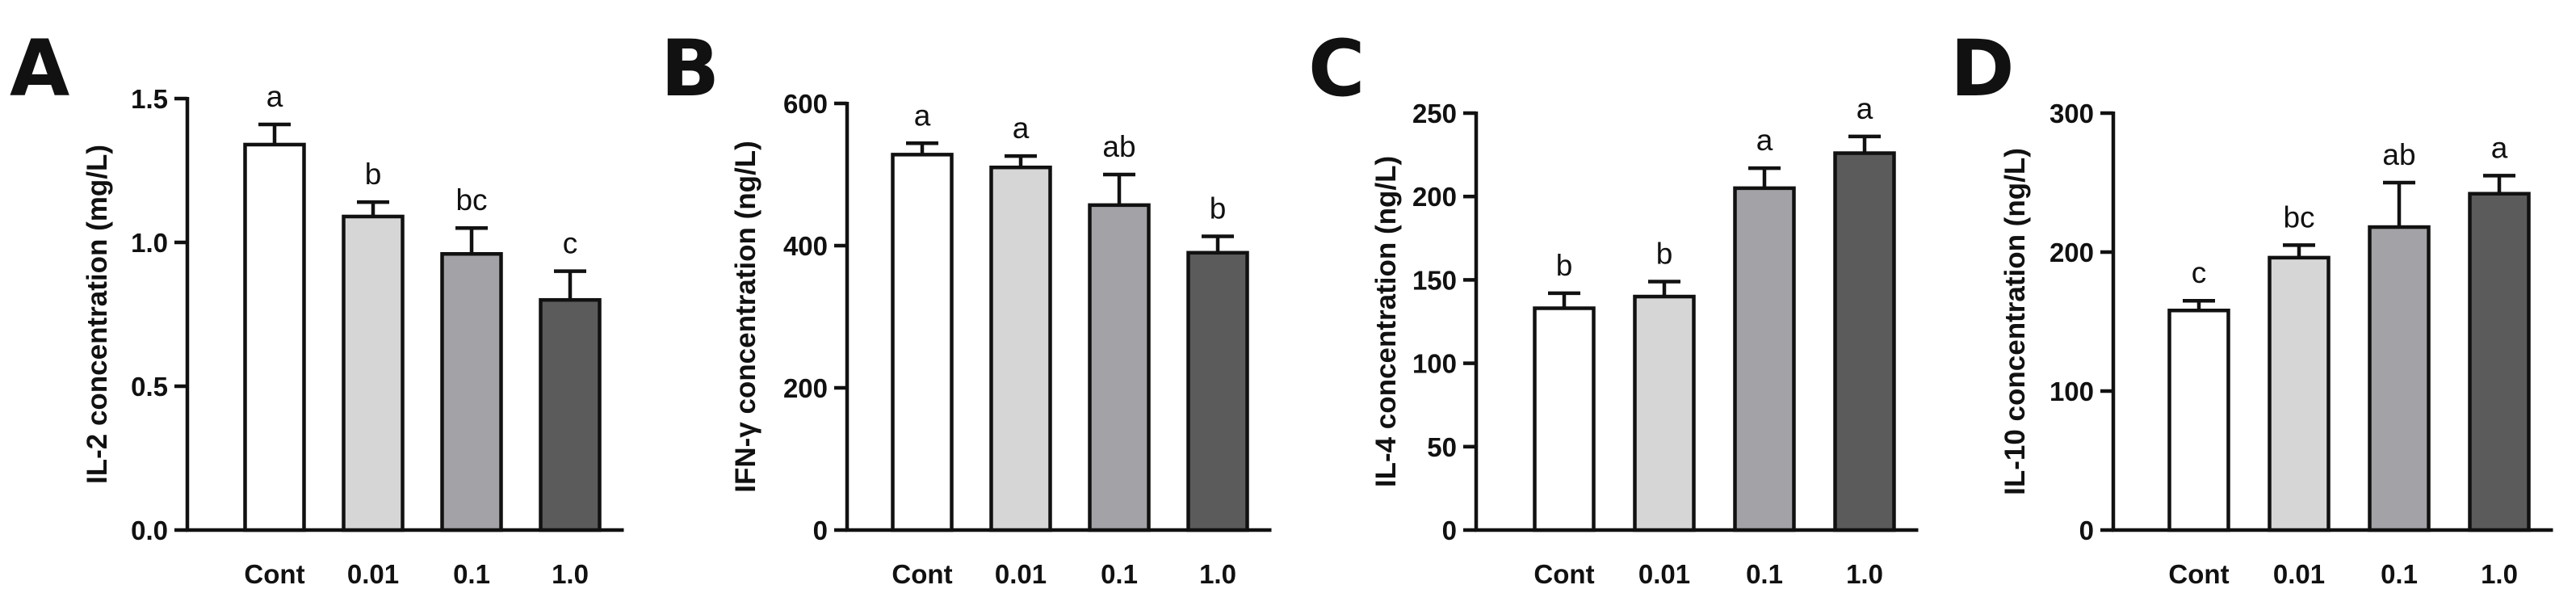 This screenshot has height=606, width=2576. Describe the element at coordinates (1434, 114) in the screenshot. I see `y-tick-label: 250` at that location.